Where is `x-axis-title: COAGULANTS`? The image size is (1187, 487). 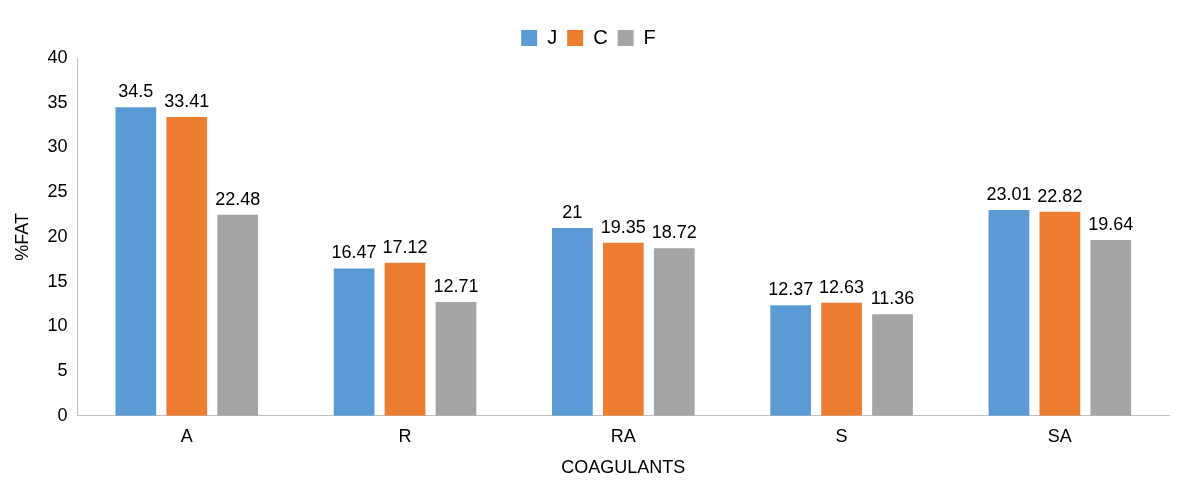
x-axis-title: COAGULANTS is located at coordinates (623, 467).